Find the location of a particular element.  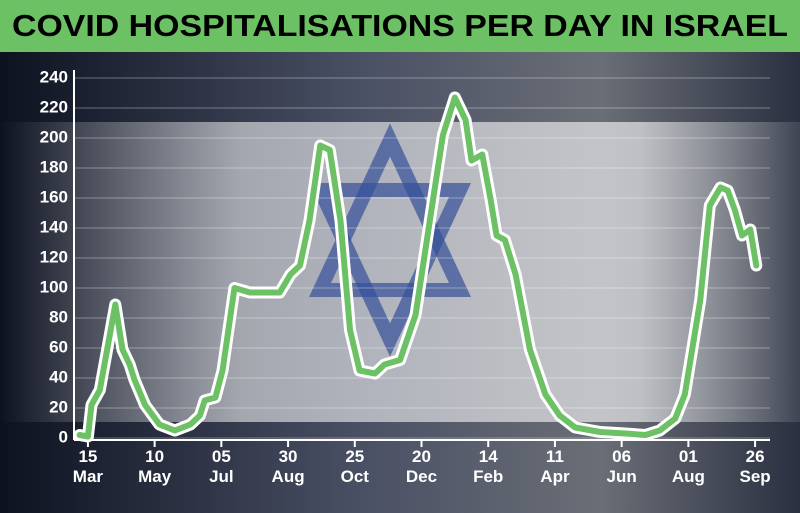

x-tick-label: 10 May is located at coordinates (155, 466).